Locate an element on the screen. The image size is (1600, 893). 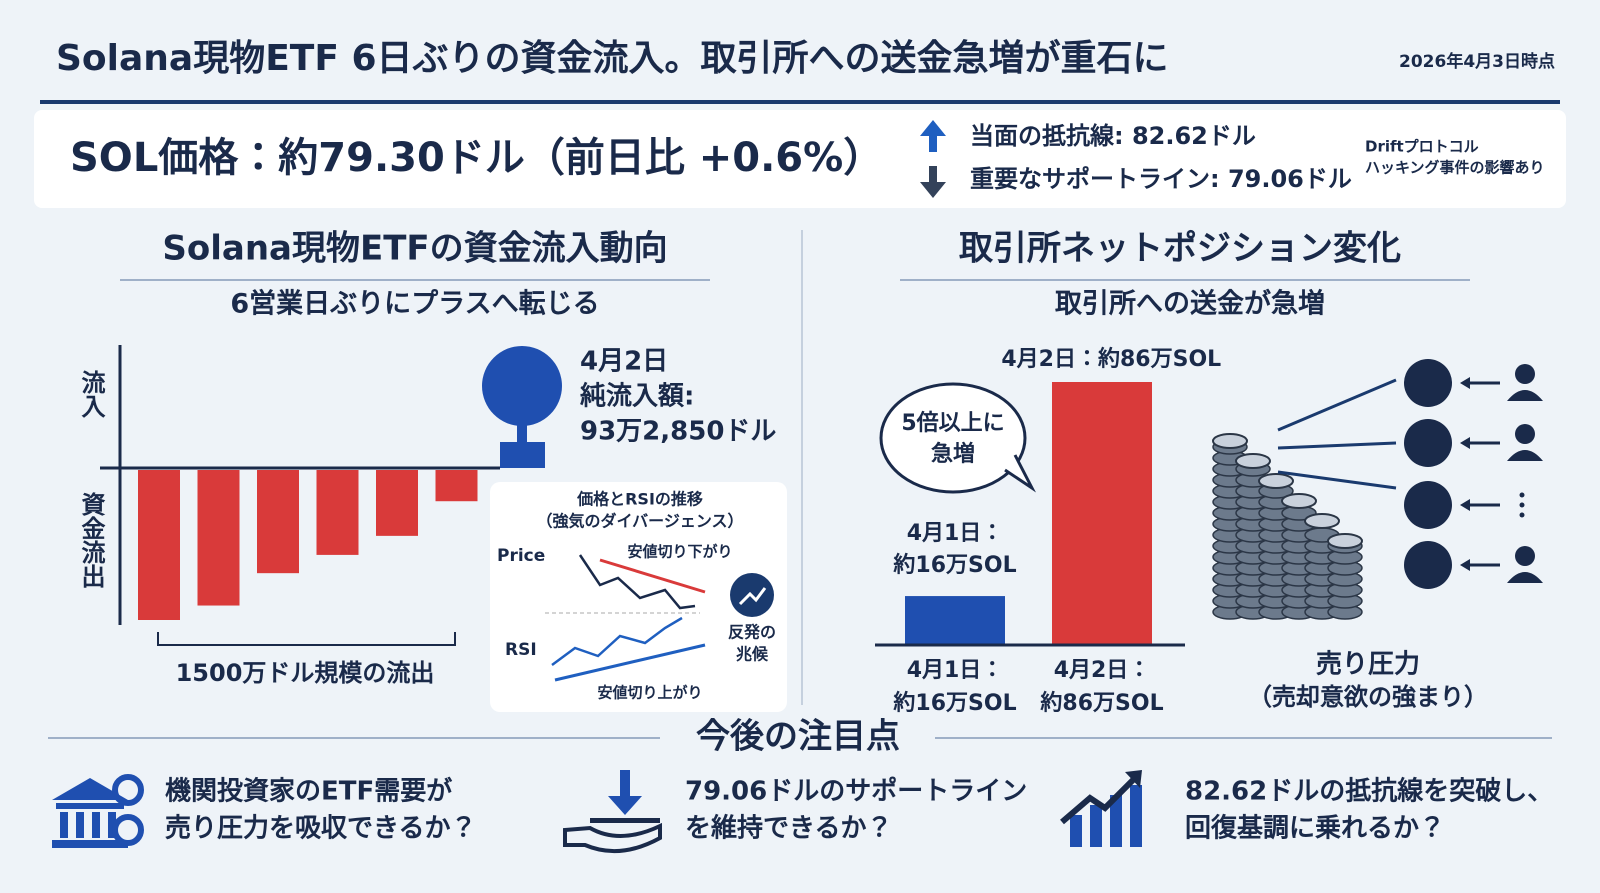
price: SOL価格：約79.30ドル（前日比 +0.6%） is located at coordinates (476, 158).